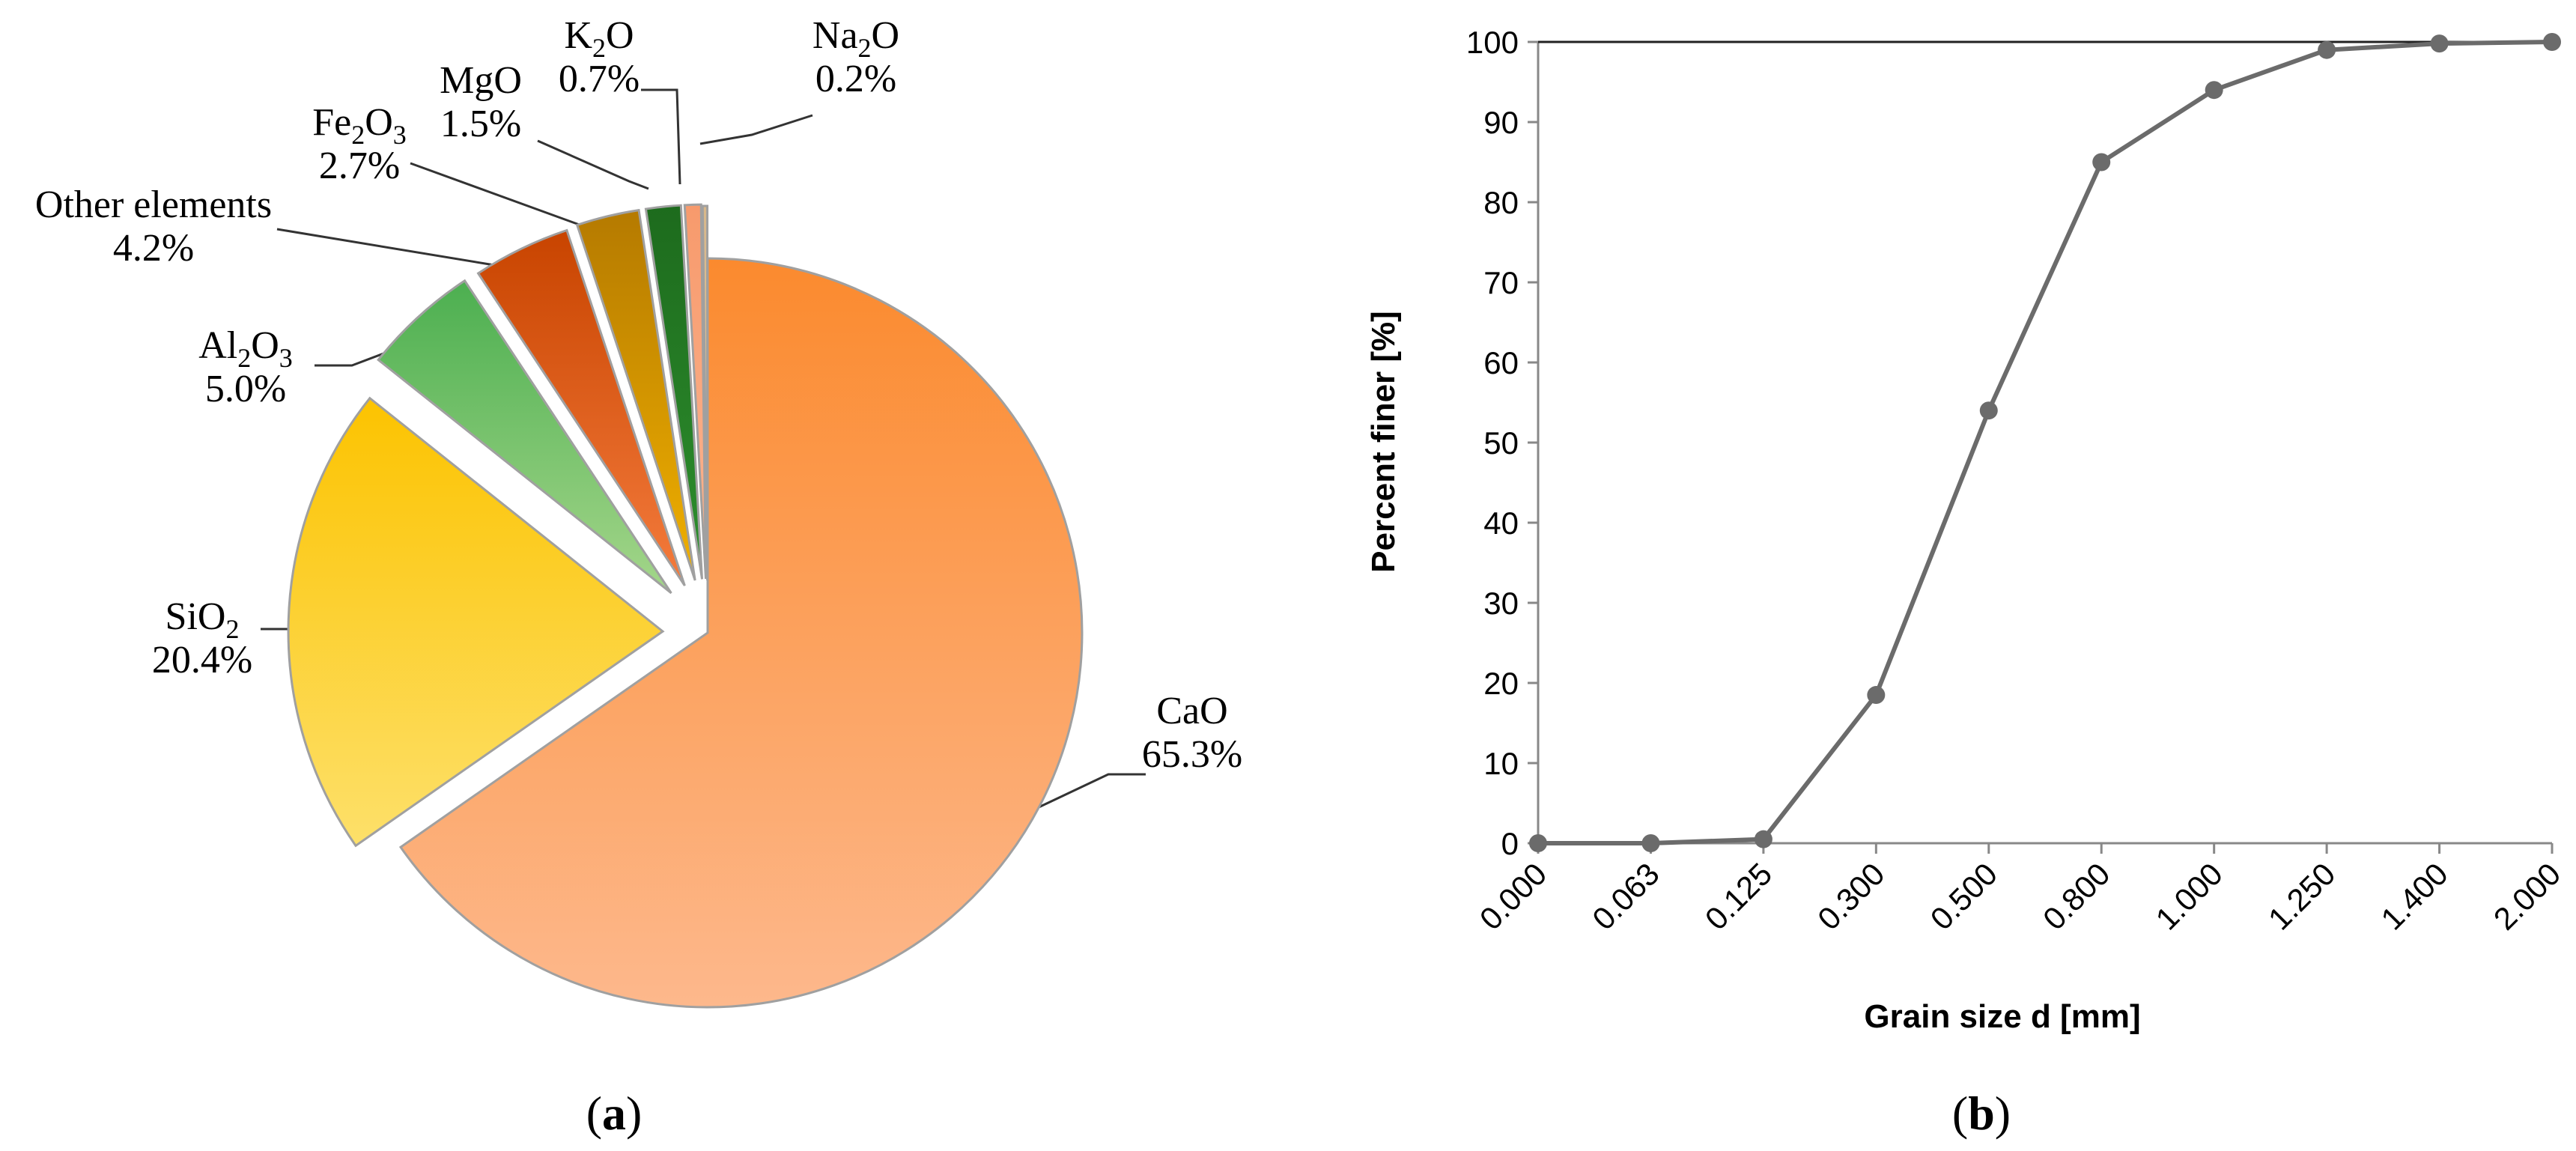 This screenshot has height=1151, width=2576. What do you see at coordinates (359, 166) in the screenshot?
I see `pie-label-value-fe2o3: 2.7%` at bounding box center [359, 166].